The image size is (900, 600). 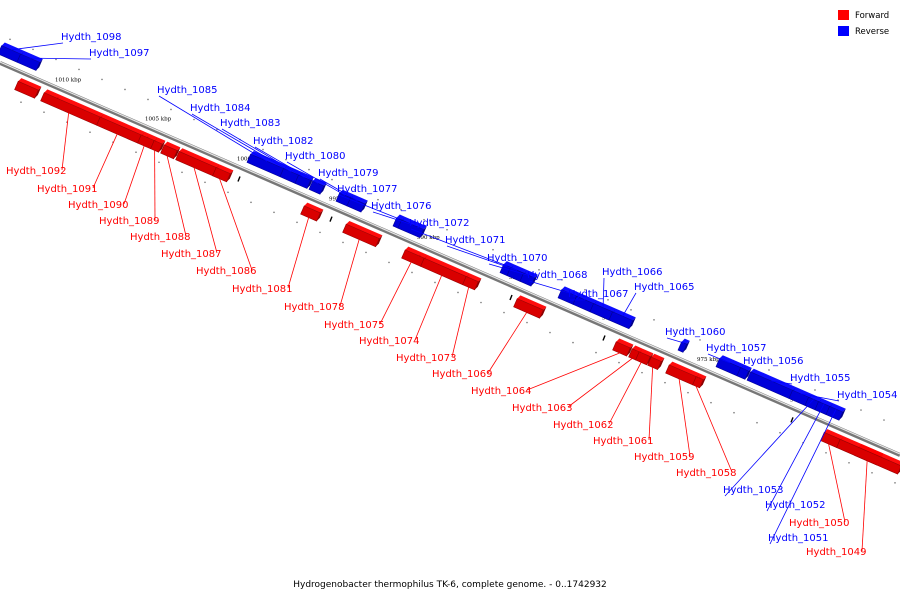 What do you see at coordinates (220, 108) in the screenshot?
I see `gene-label: Hydth_1084` at bounding box center [220, 108].